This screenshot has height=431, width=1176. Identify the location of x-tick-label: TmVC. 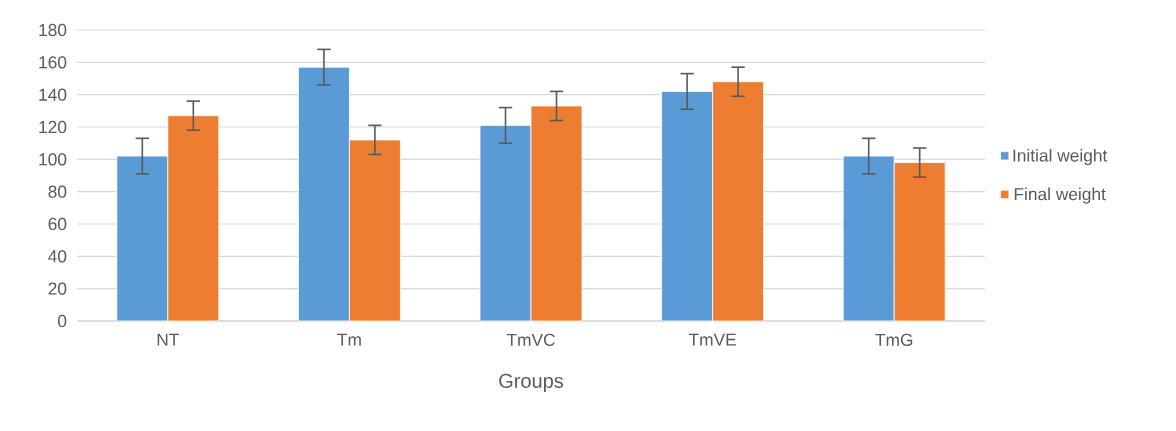
(530, 339).